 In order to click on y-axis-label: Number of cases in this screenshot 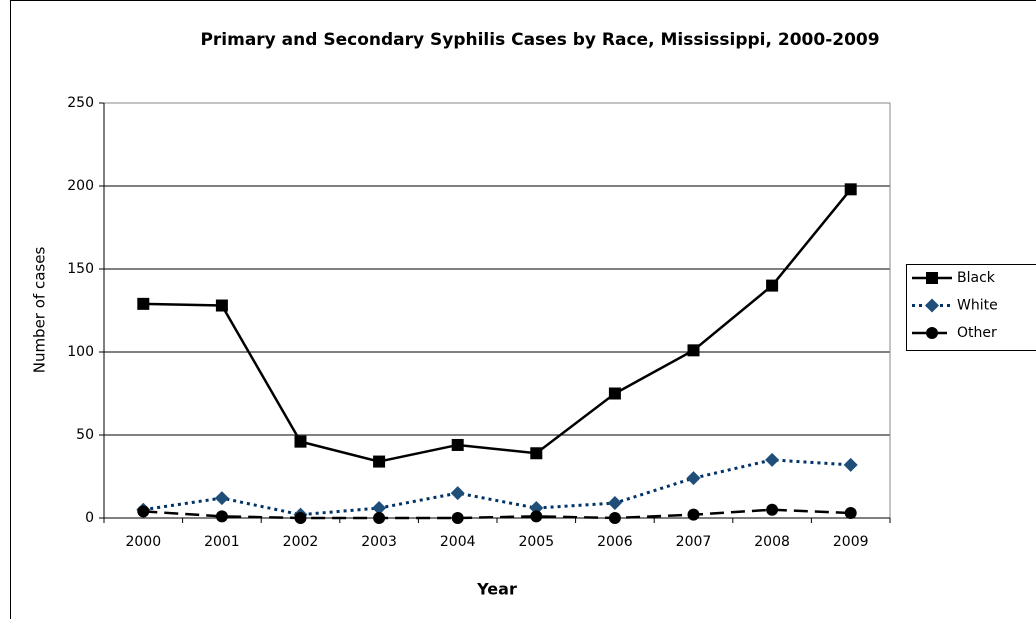, I will do `click(40, 310)`.